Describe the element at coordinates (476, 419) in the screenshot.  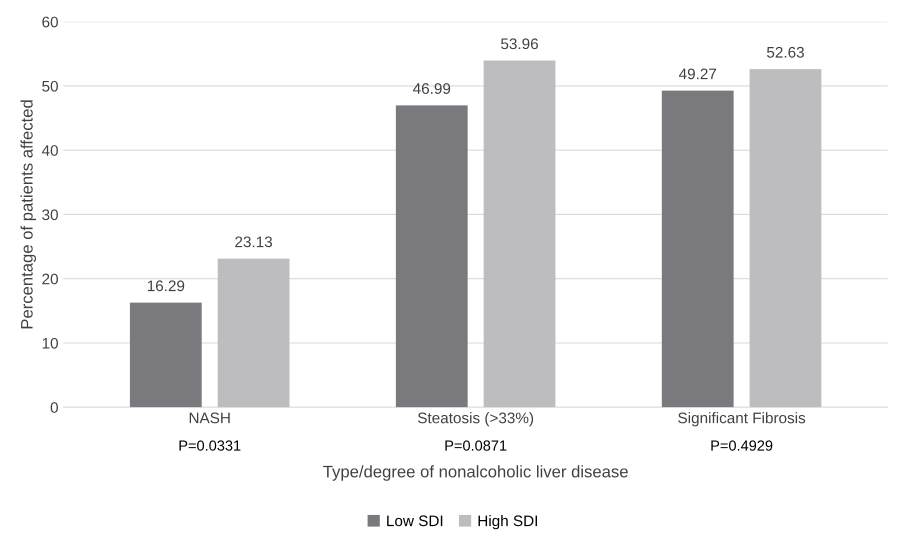
I see `x-tick-label: Steatosis (>33%)` at that location.